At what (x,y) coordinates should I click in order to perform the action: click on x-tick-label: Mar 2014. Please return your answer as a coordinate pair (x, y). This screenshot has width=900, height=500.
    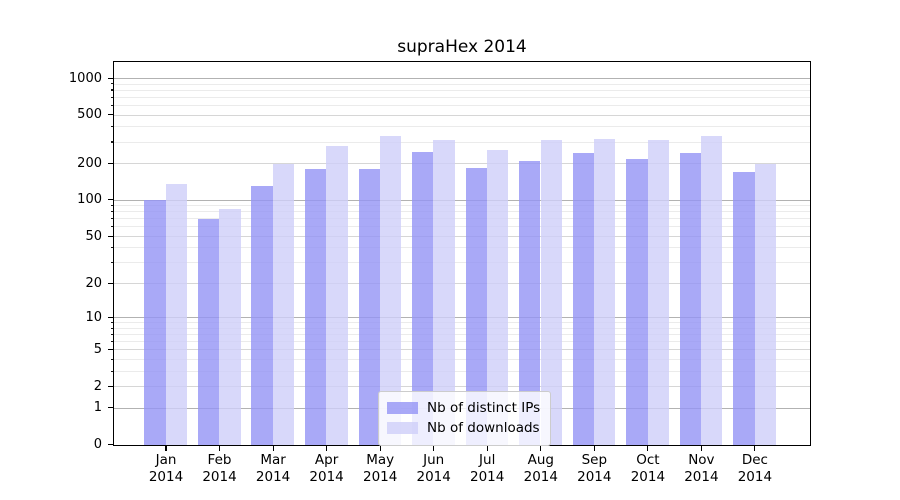
    Looking at the image, I should click on (273, 469).